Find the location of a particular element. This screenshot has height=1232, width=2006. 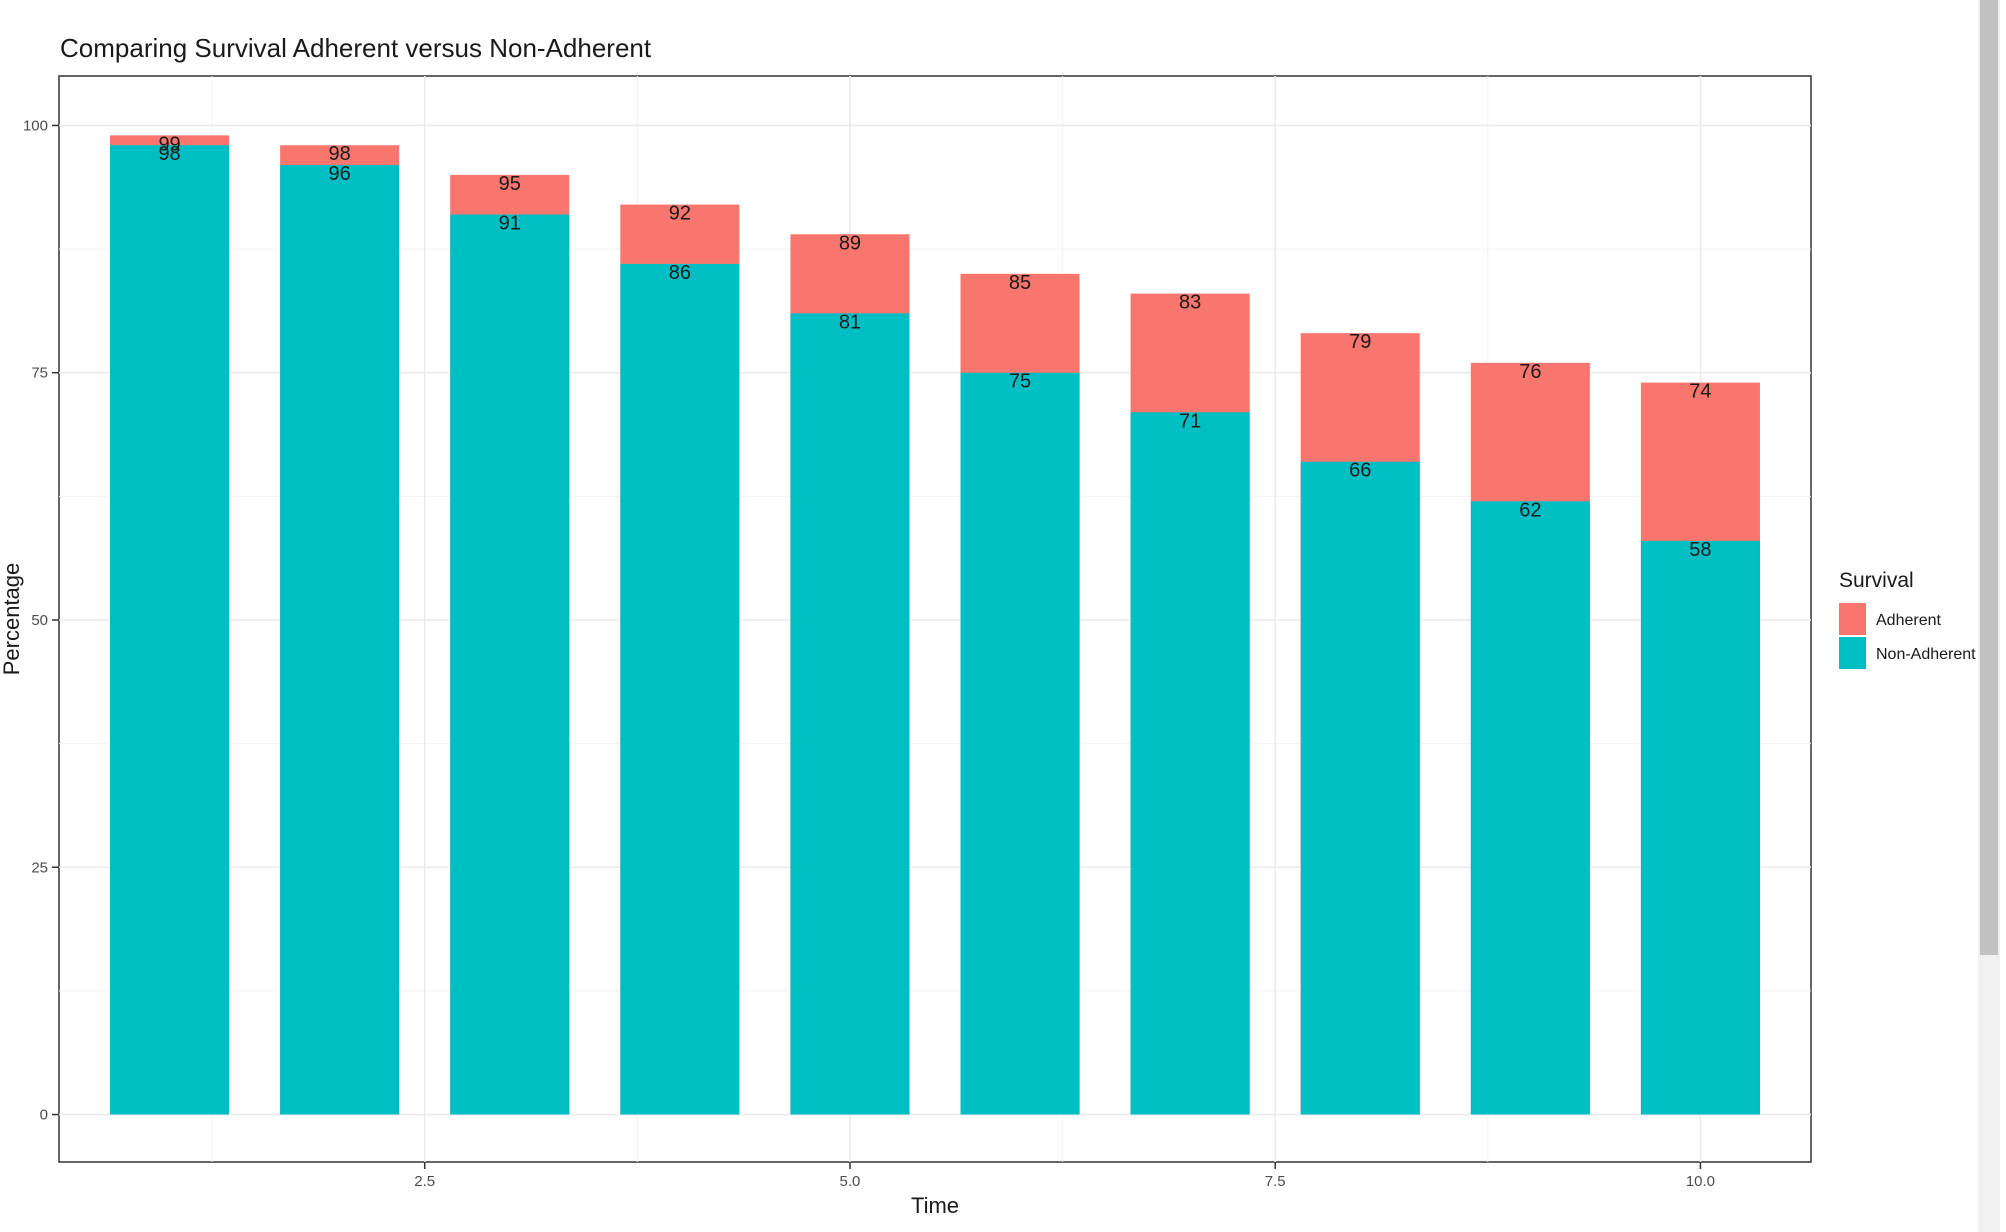

data-label-non-adherent: 71 is located at coordinates (1190, 421).